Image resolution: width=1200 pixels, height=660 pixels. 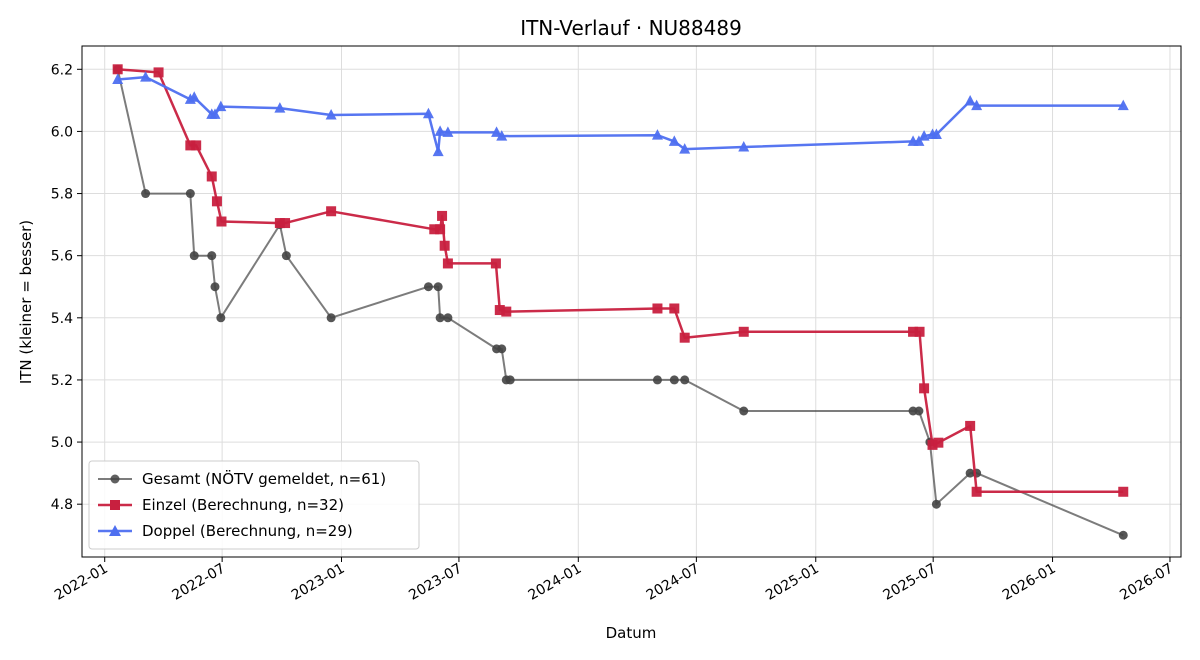 What do you see at coordinates (247, 531) in the screenshot?
I see `legend-label-doppel: Doppel (Berechnung, n=29)` at bounding box center [247, 531].